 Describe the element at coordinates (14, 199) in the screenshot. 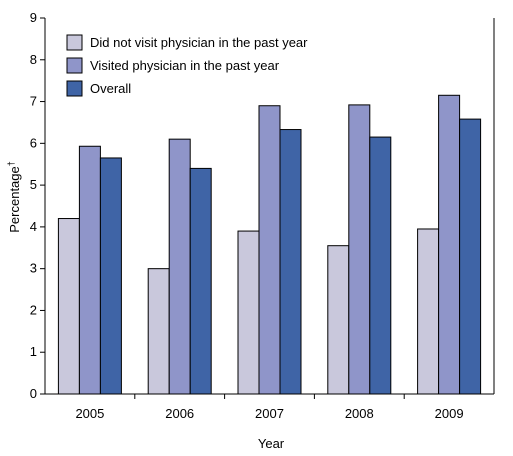

I see `y-axis-title-text: Percentage` at that location.